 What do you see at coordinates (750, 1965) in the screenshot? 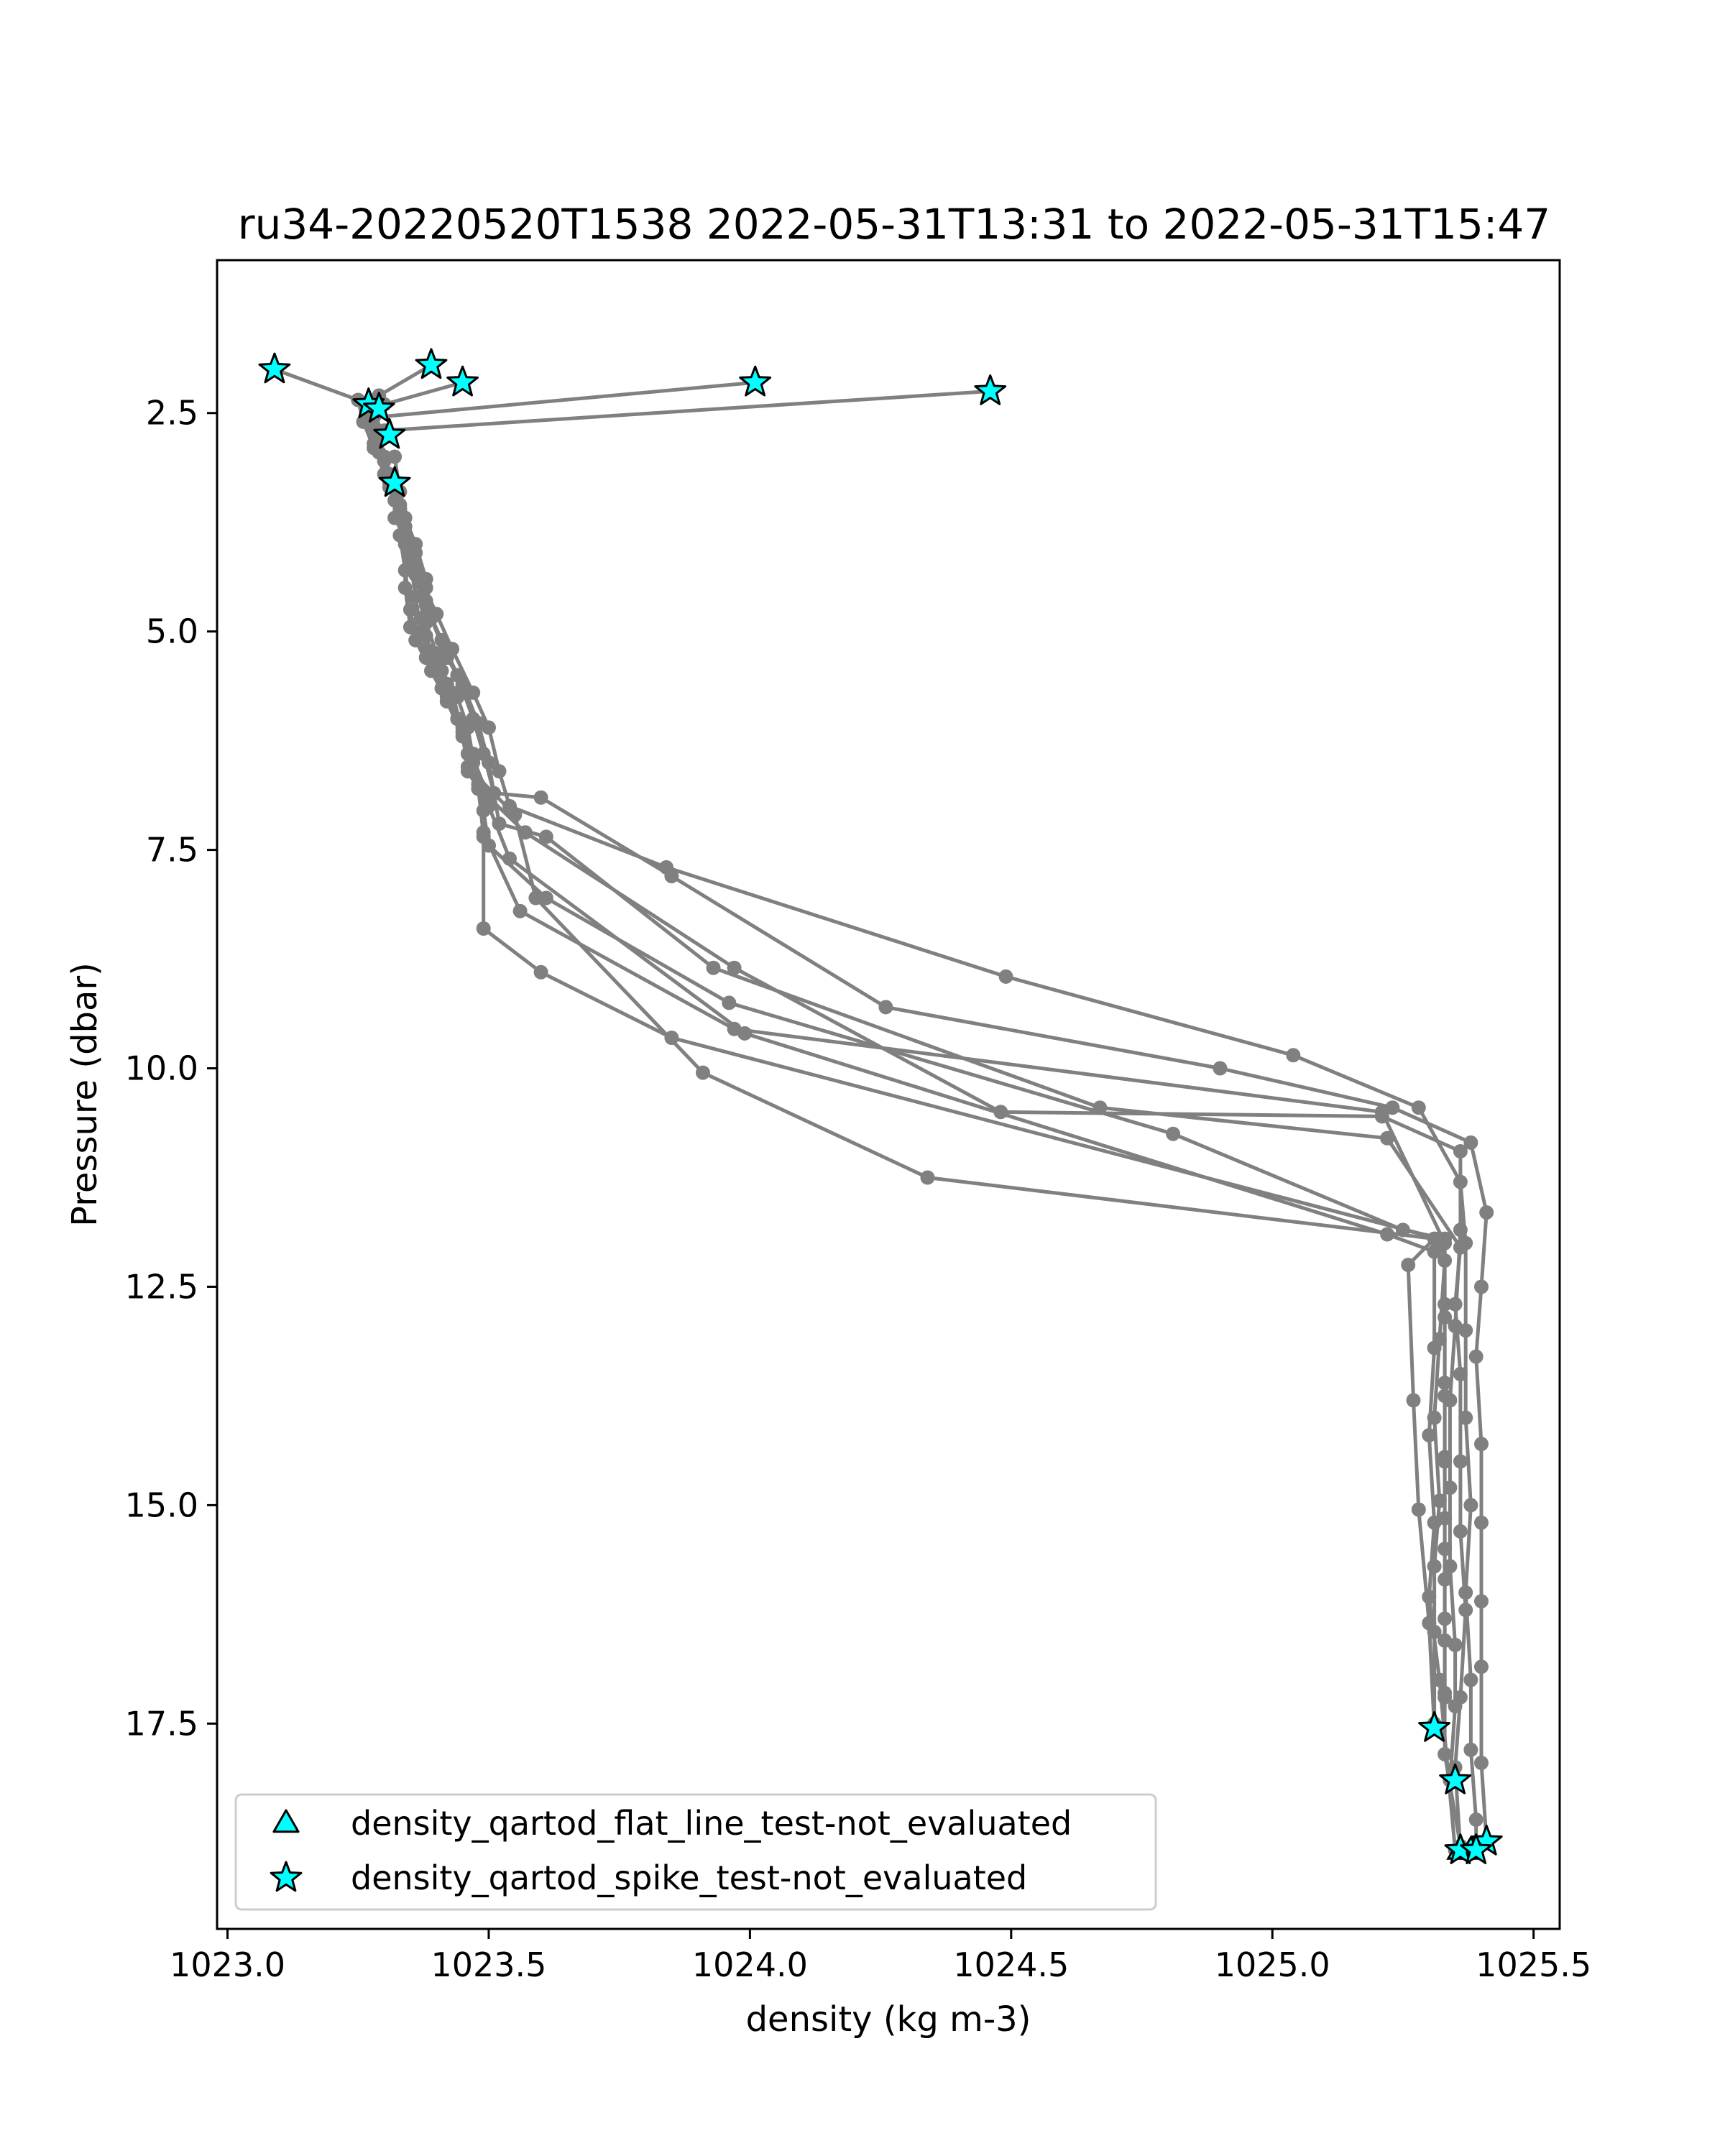
I see `x-tick-label: 1024.0` at bounding box center [750, 1965].